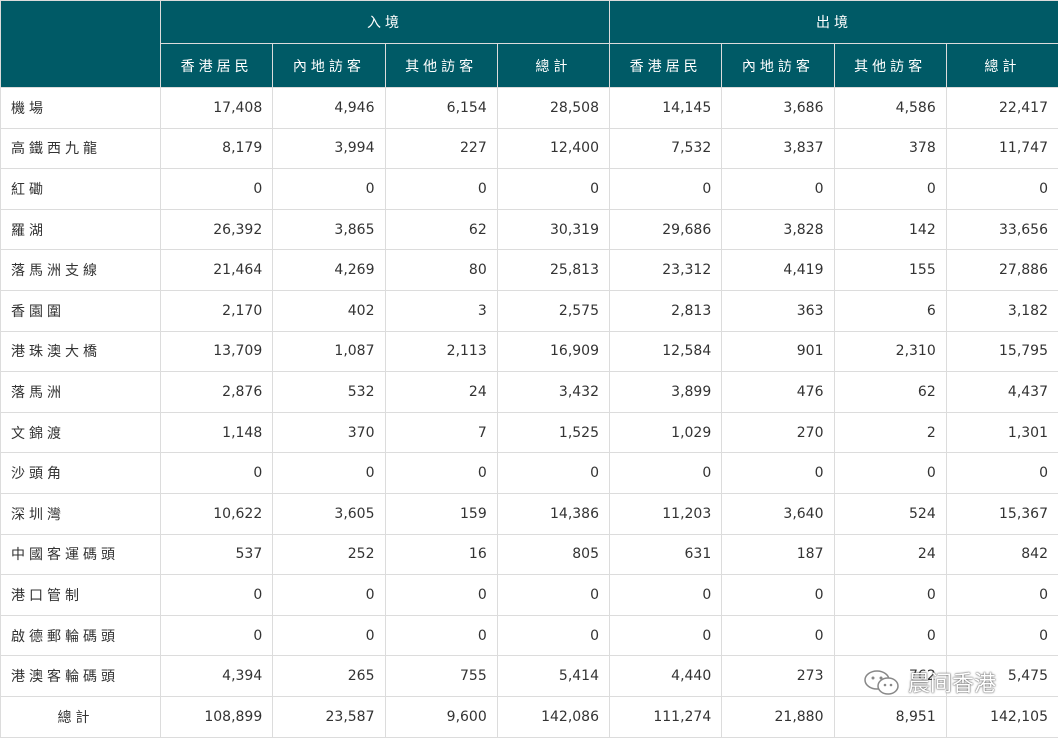  I want to click on cell: 13,709, so click(217, 351).